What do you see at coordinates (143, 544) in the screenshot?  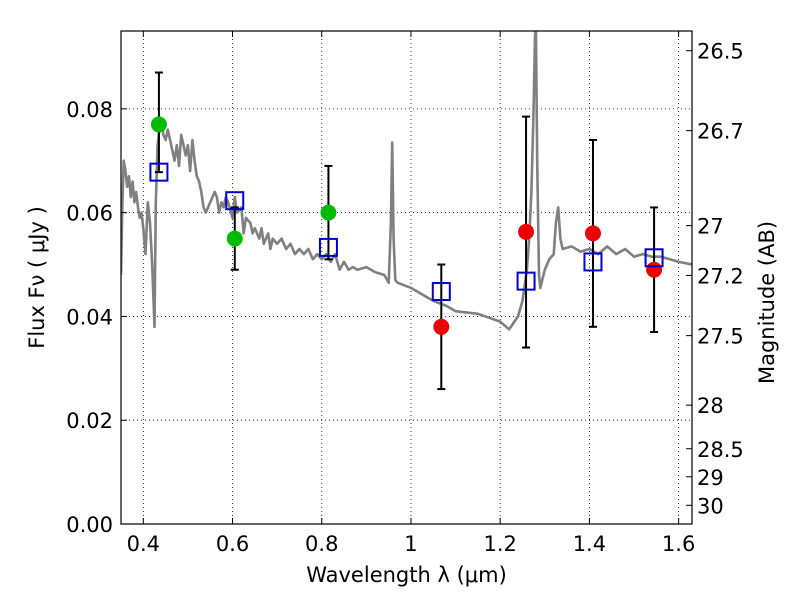 I see `x-tick-label: 0.4` at bounding box center [143, 544].